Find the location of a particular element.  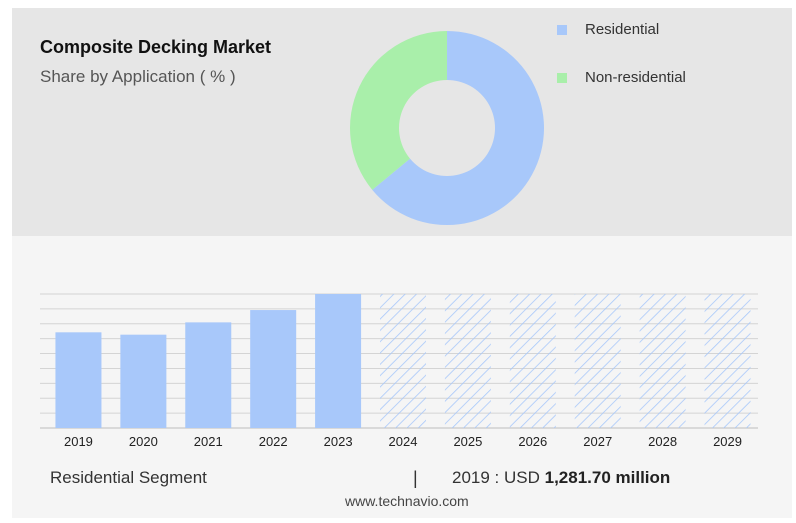

bar-2023 is located at coordinates (338, 361).